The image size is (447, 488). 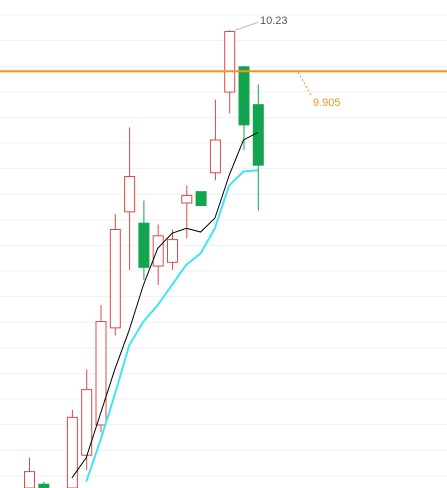 I want to click on annotation-label: 10.23, so click(x=274, y=21).